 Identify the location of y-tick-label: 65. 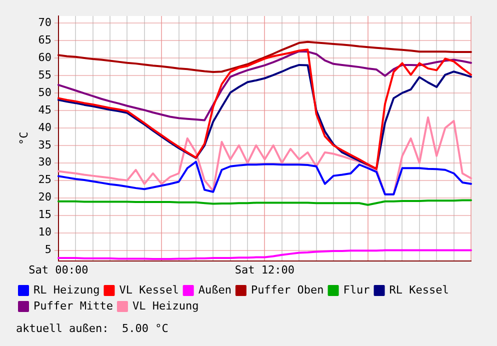
(45, 39).